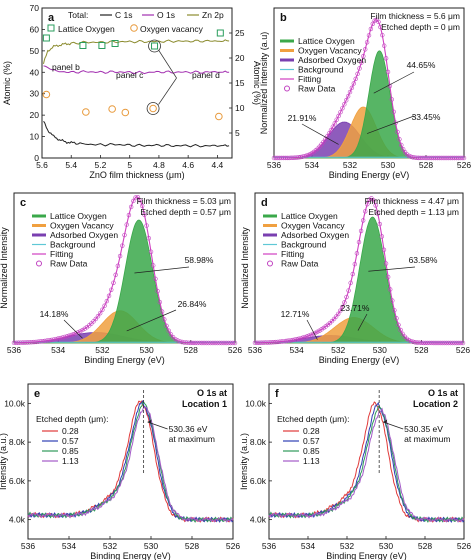  What do you see at coordinates (172, 29) in the screenshot?
I see `legend-label: Oxygen vacancy` at bounding box center [172, 29].